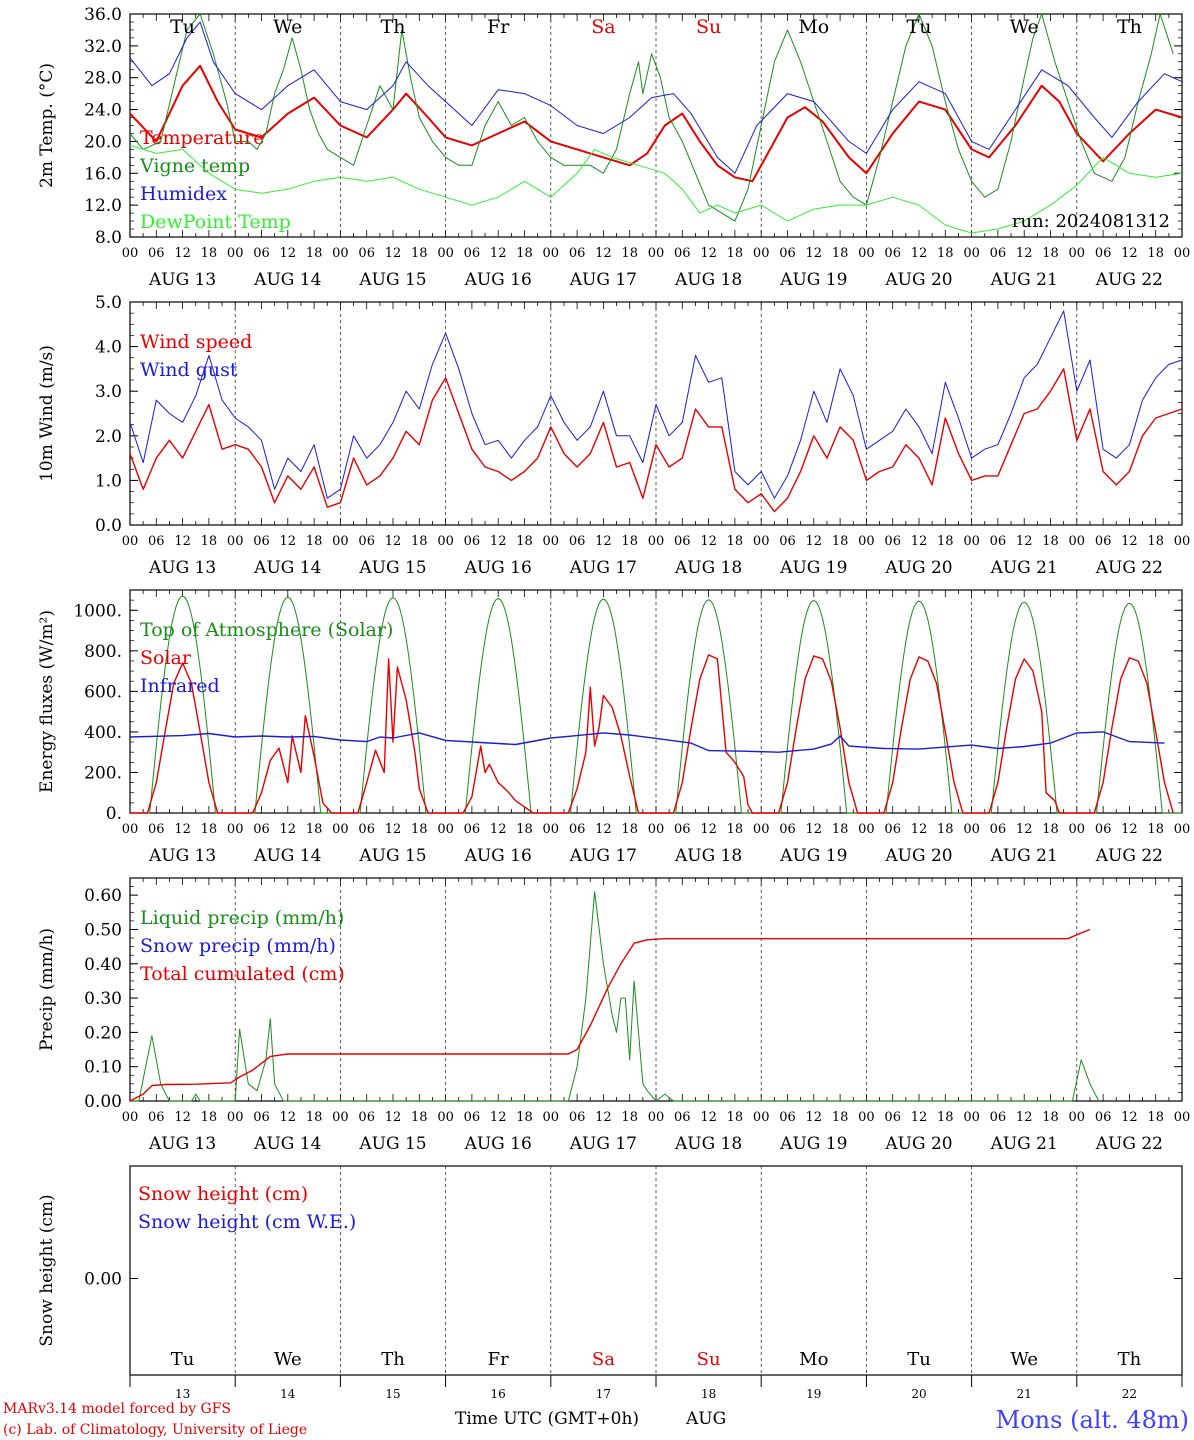 The height and width of the screenshot is (1440, 1194). I want to click on date-label: AUG 16, so click(498, 856).